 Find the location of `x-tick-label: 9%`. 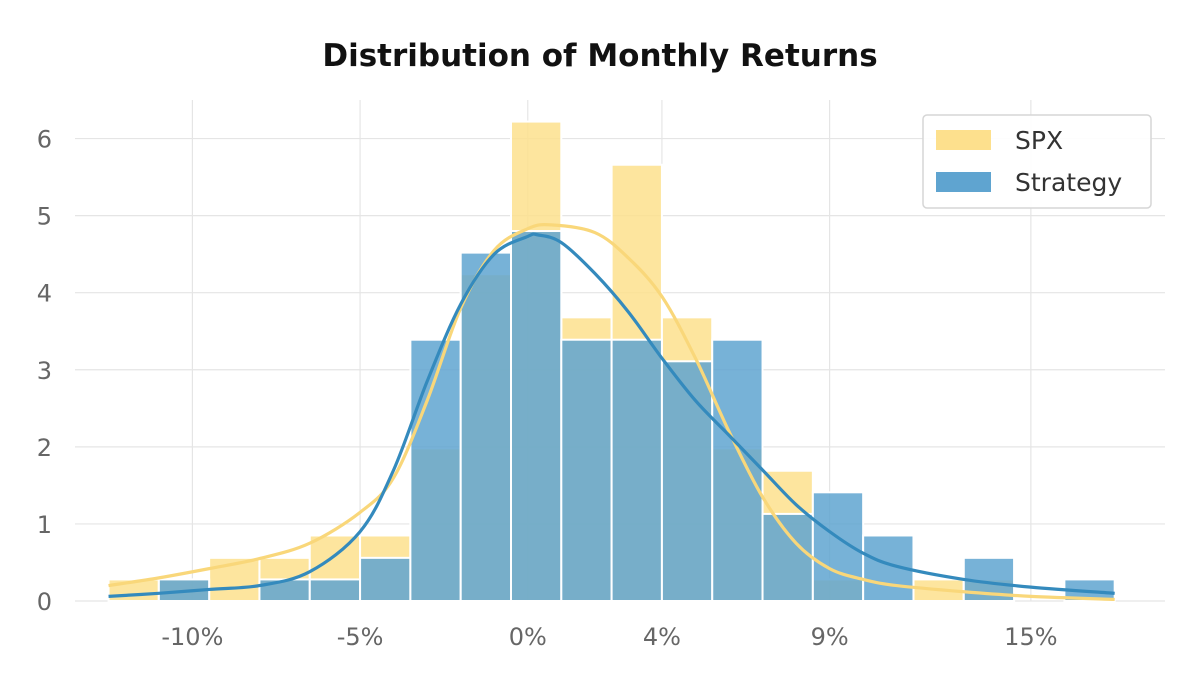

x-tick-label: 9% is located at coordinates (830, 637).